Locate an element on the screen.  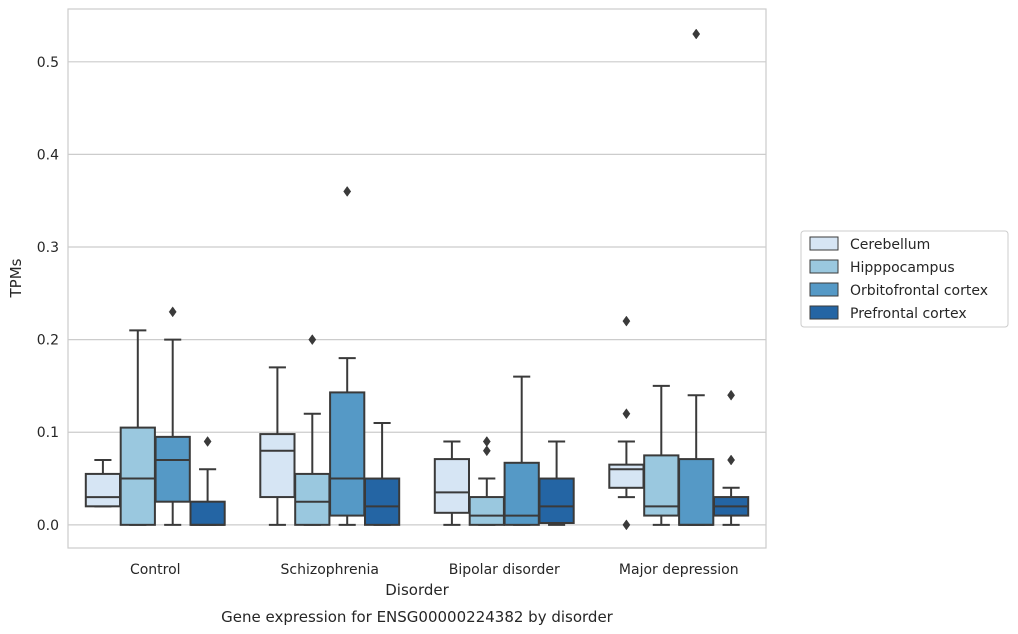
x-tick-label: Control is located at coordinates (155, 570).